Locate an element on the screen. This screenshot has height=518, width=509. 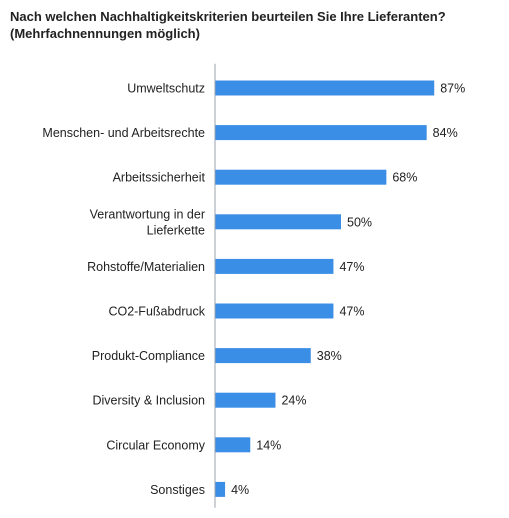
chart-title-line-2: (Mehrfachnennungen möglich) is located at coordinates (105, 33).